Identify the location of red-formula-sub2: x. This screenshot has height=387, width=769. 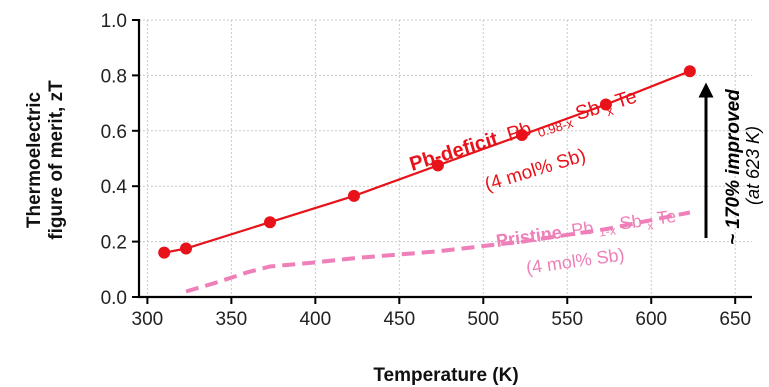
(610, 111).